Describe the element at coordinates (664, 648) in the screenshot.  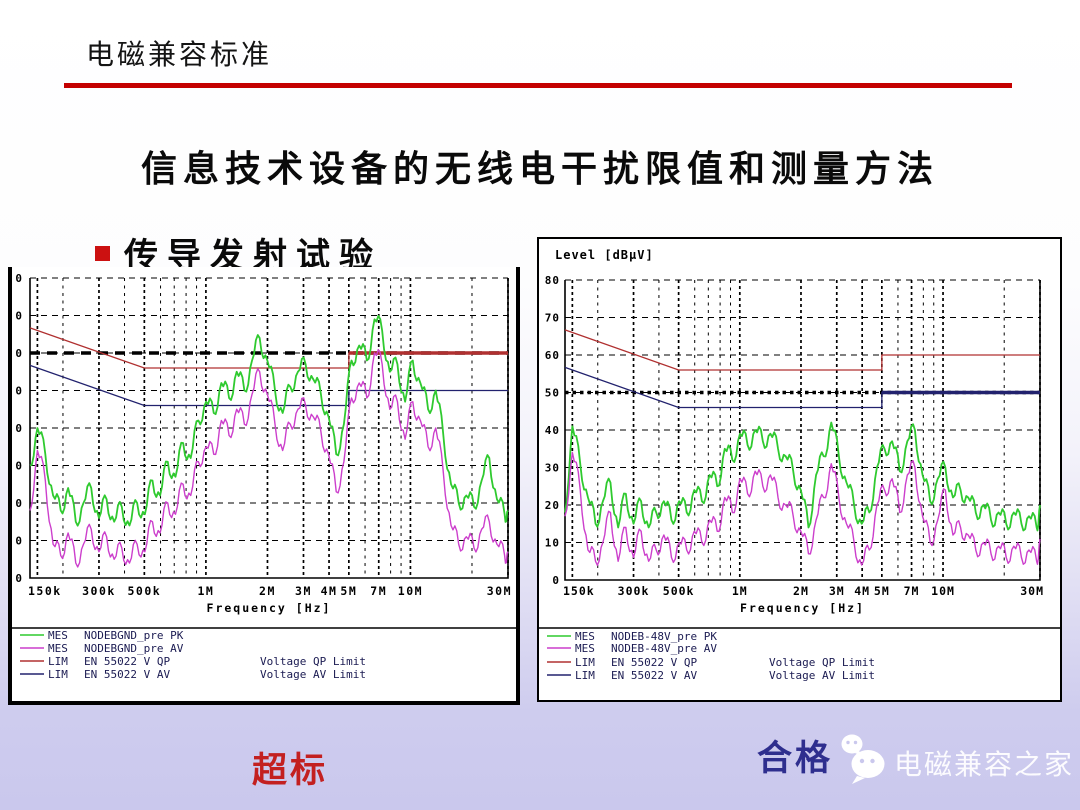
I see `svg-text: NODEB-48V_pre AV` at that location.